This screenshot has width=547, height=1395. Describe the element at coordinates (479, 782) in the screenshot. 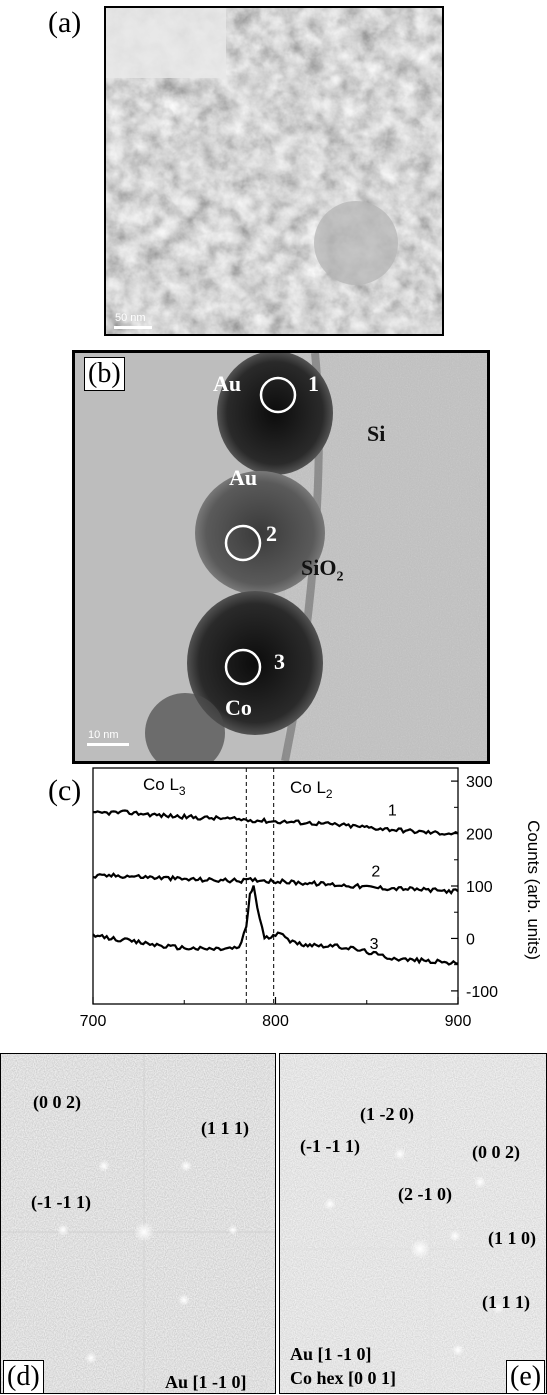

I see `y-tick-label: 300` at that location.